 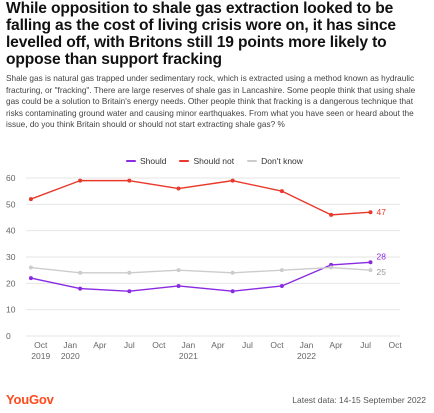 What do you see at coordinates (8, 336) in the screenshot?
I see `y-tick-label: 0` at bounding box center [8, 336].